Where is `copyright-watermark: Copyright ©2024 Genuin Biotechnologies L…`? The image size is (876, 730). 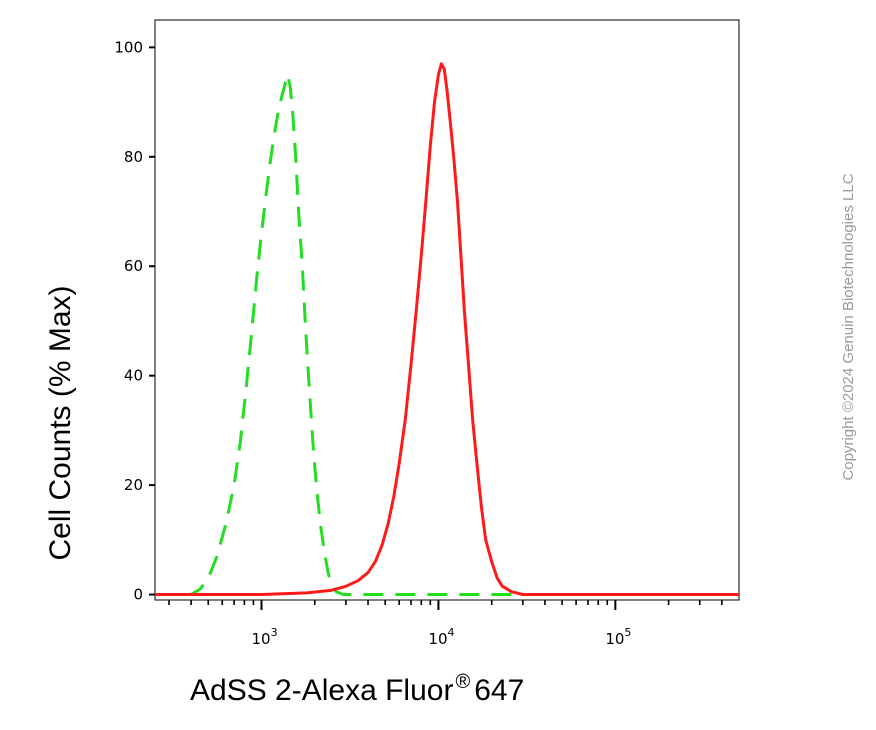
copyright-watermark: Copyright ©2024 Genuin Biotechnologies L… is located at coordinates (848, 326).